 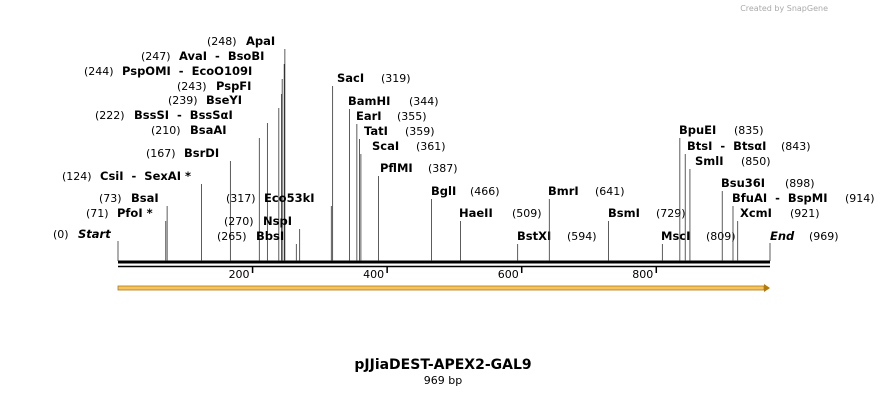 I want to click on ruler-tick-label: 800, so click(x=642, y=274).